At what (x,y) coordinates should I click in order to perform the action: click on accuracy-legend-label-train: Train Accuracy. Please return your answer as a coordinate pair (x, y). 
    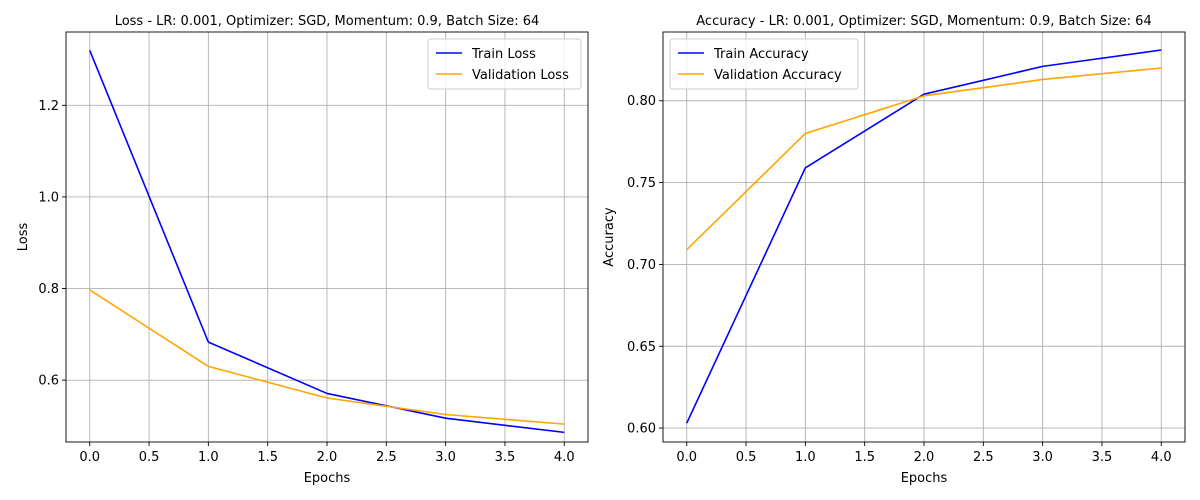
    Looking at the image, I should click on (761, 54).